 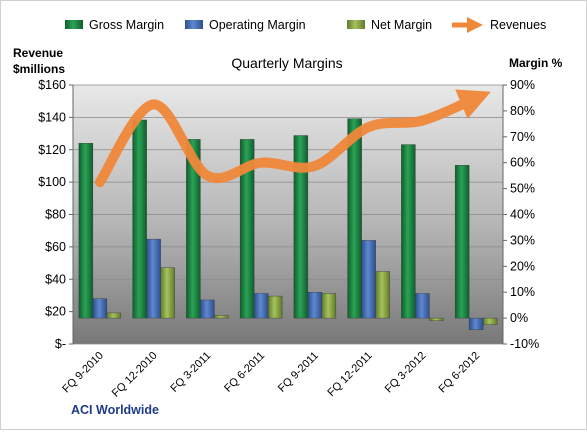 What do you see at coordinates (83, 373) in the screenshot?
I see `category-label: FQ 9-2010` at bounding box center [83, 373].